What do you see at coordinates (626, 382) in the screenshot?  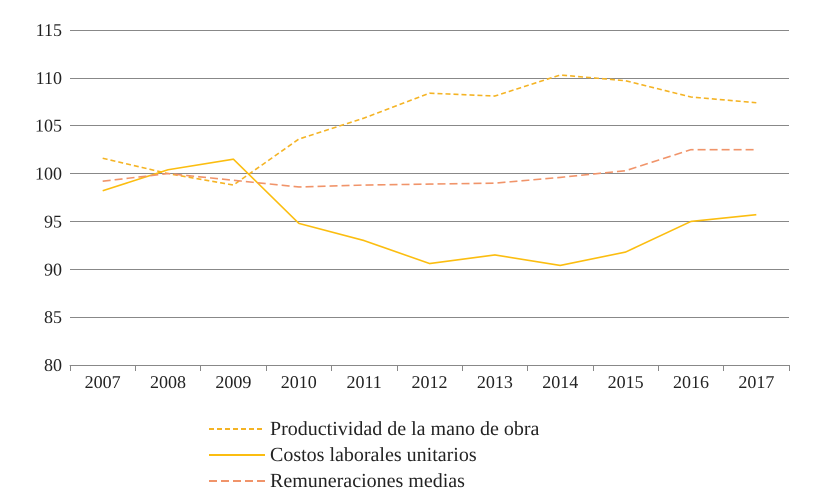 I see `x-tick-label: 2015` at bounding box center [626, 382].